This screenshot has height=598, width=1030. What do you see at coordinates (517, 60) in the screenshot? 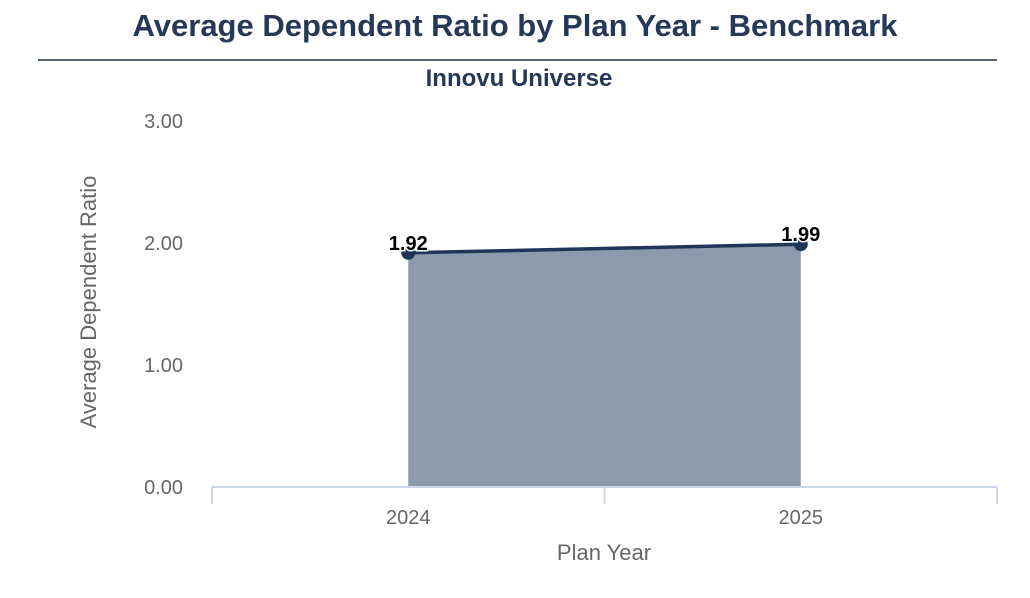
I see `title-divider` at bounding box center [517, 60].